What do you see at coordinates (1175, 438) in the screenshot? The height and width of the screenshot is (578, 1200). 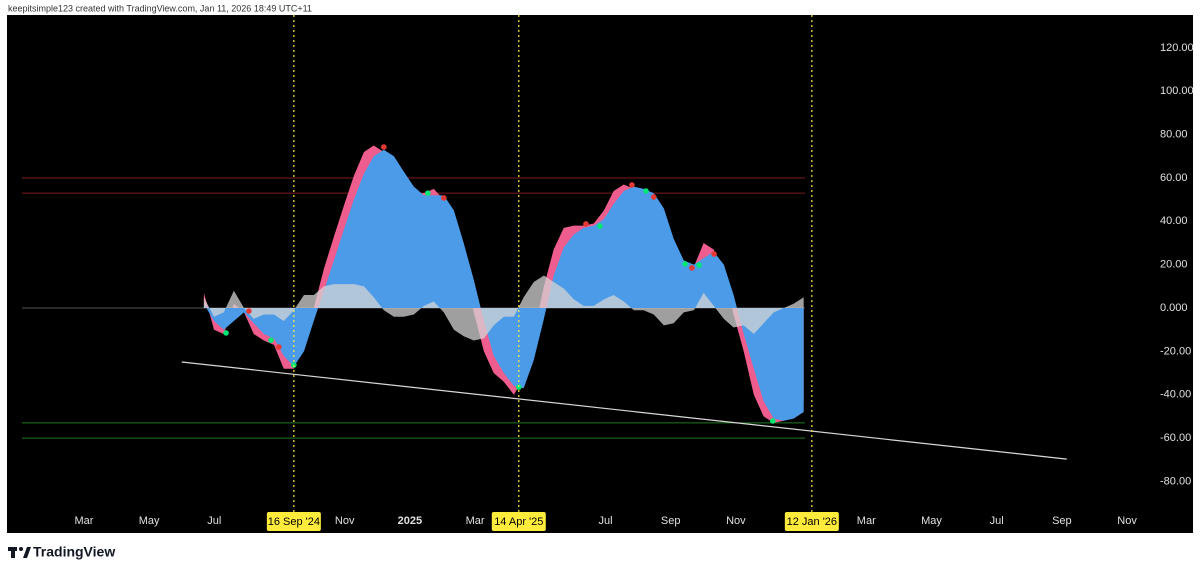 I see `y-tick-label: -60.00` at bounding box center [1175, 438].